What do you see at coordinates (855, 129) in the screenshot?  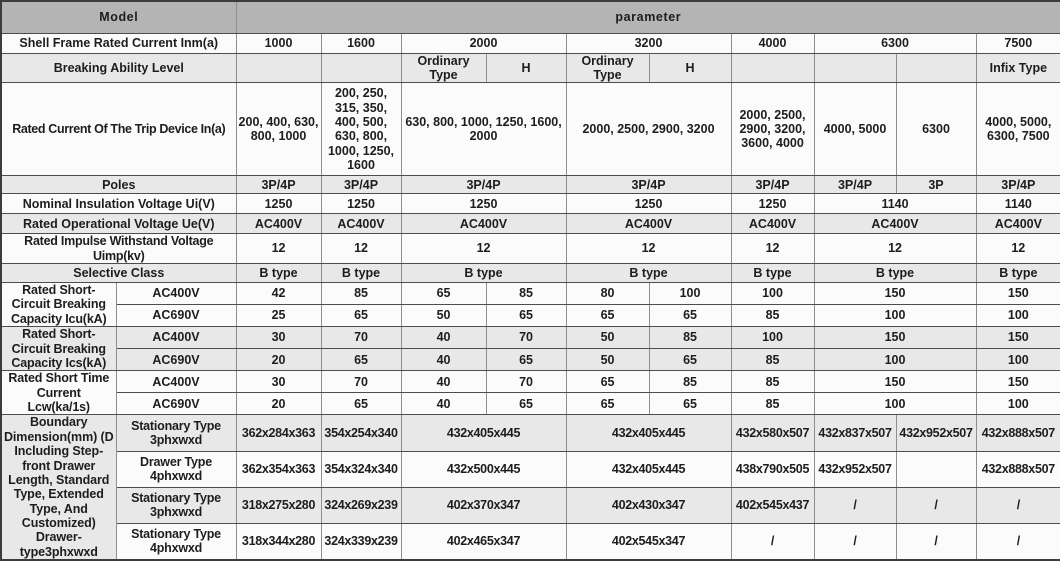 I see `cell-r3c6: 4000, 5000` at bounding box center [855, 129].